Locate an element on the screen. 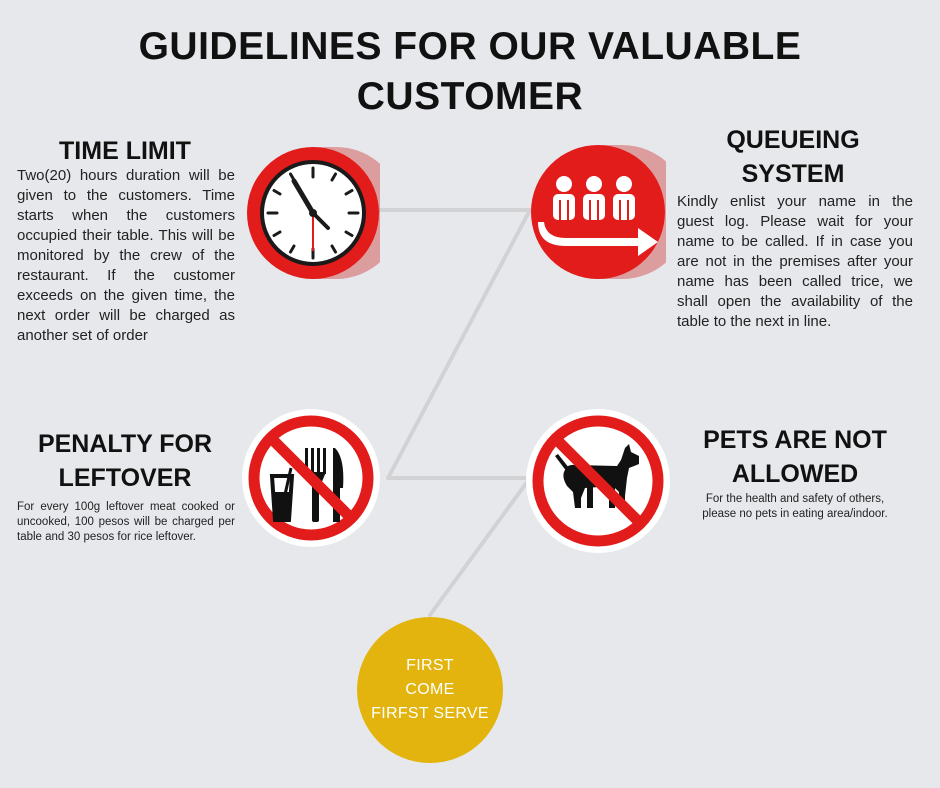 The image size is (940, 788). penalty-heading: PENALTY FOR LEFTOVER is located at coordinates (125, 461).